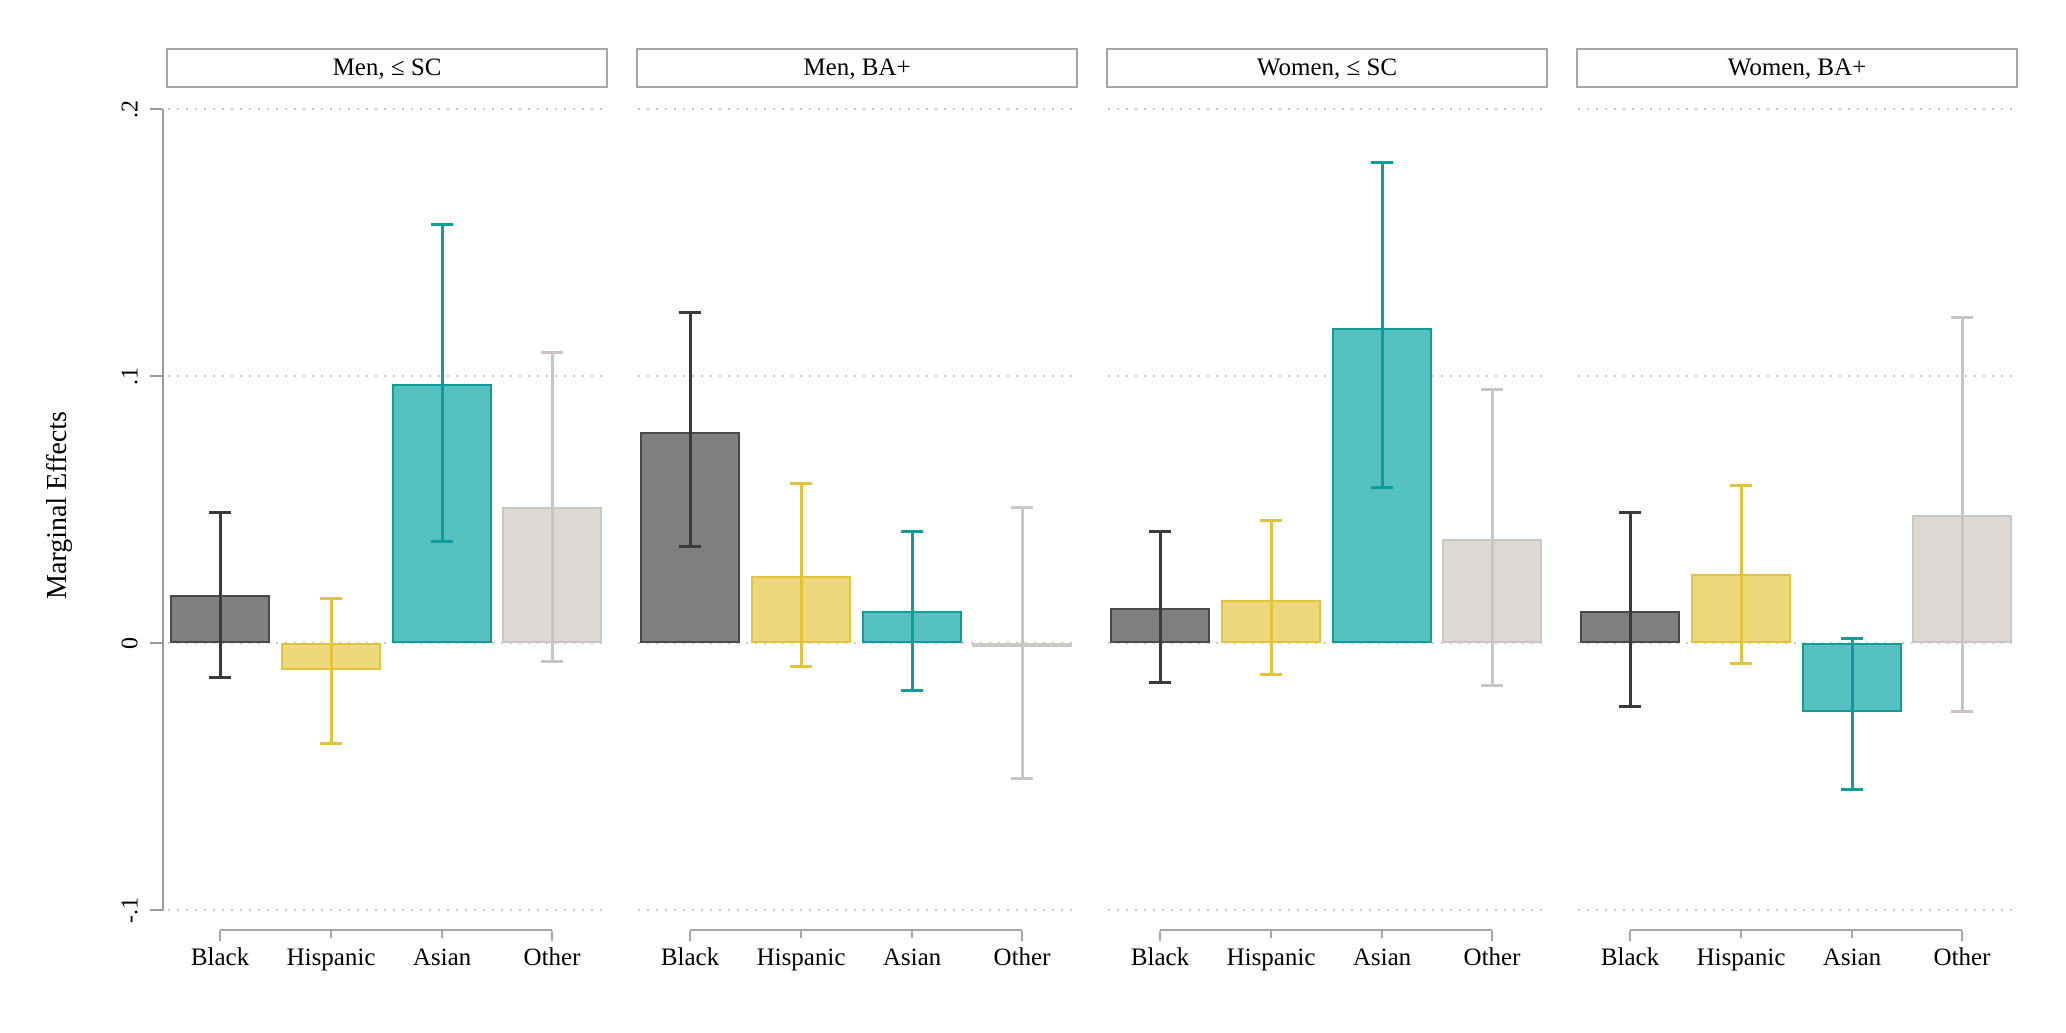 The image size is (2066, 1033). I want to click on y-tick-label: 0, so click(130, 643).